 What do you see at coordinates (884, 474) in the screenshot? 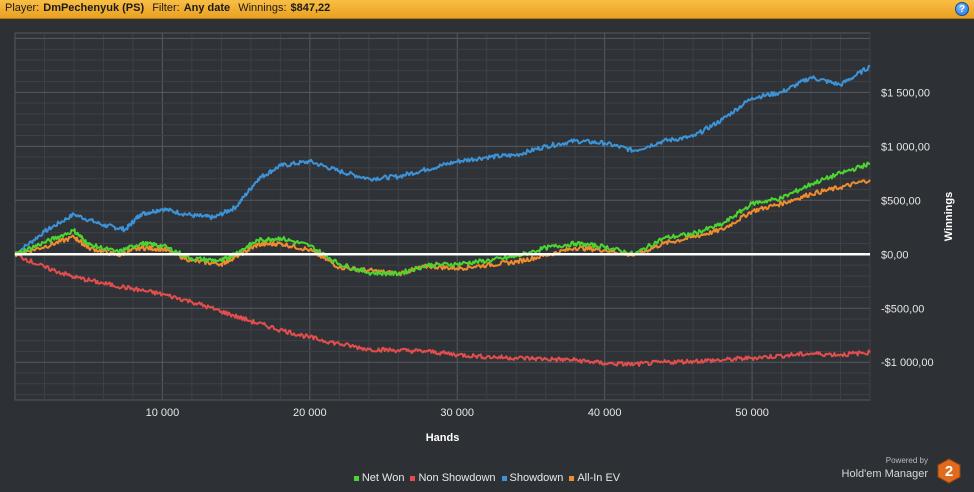
I see `brand-name: Hold'em Manager` at bounding box center [884, 474].